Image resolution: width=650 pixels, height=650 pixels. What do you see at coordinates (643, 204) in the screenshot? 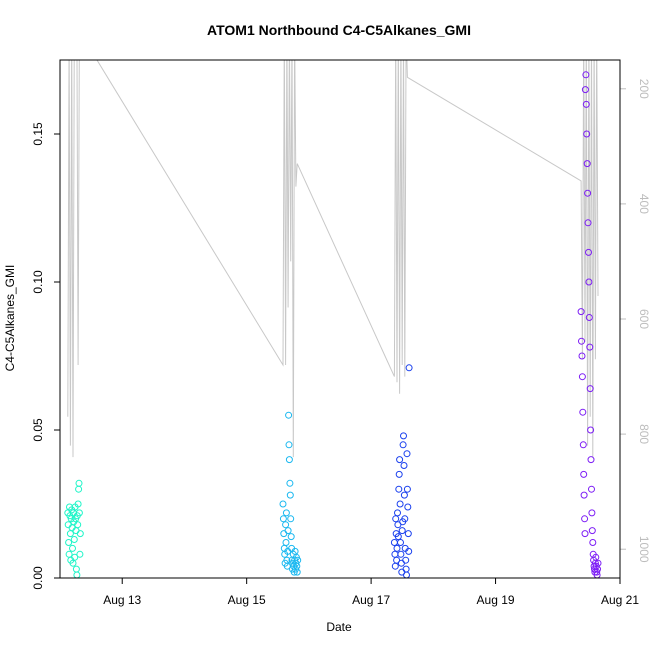
I see `y2-tick-label: 400` at bounding box center [643, 204].